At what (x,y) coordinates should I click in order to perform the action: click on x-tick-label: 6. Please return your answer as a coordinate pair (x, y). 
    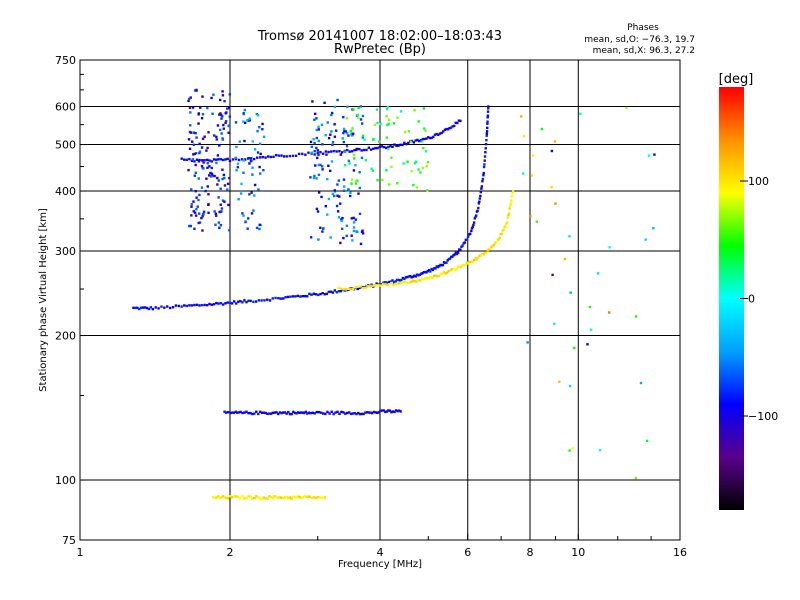
    Looking at the image, I should click on (467, 552).